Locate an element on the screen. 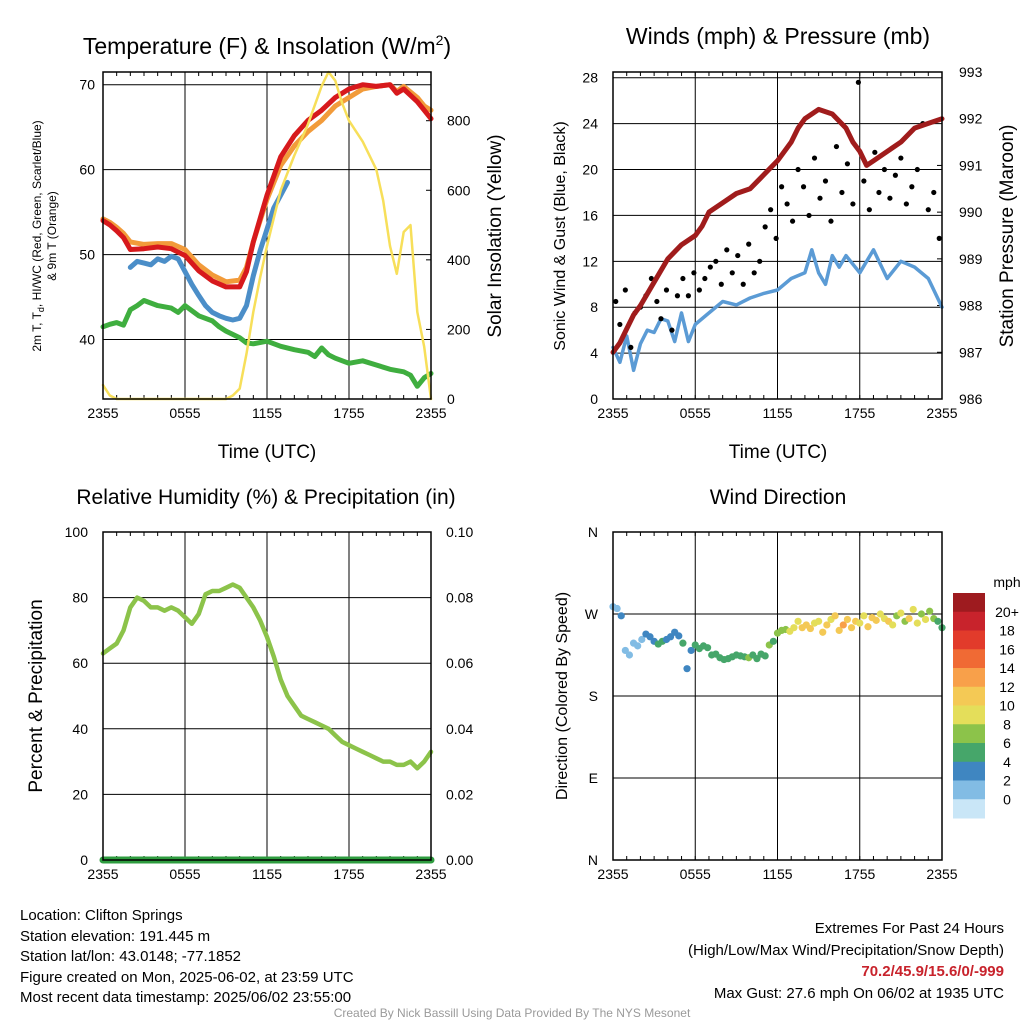  y-tick-label: E is located at coordinates (593, 778).